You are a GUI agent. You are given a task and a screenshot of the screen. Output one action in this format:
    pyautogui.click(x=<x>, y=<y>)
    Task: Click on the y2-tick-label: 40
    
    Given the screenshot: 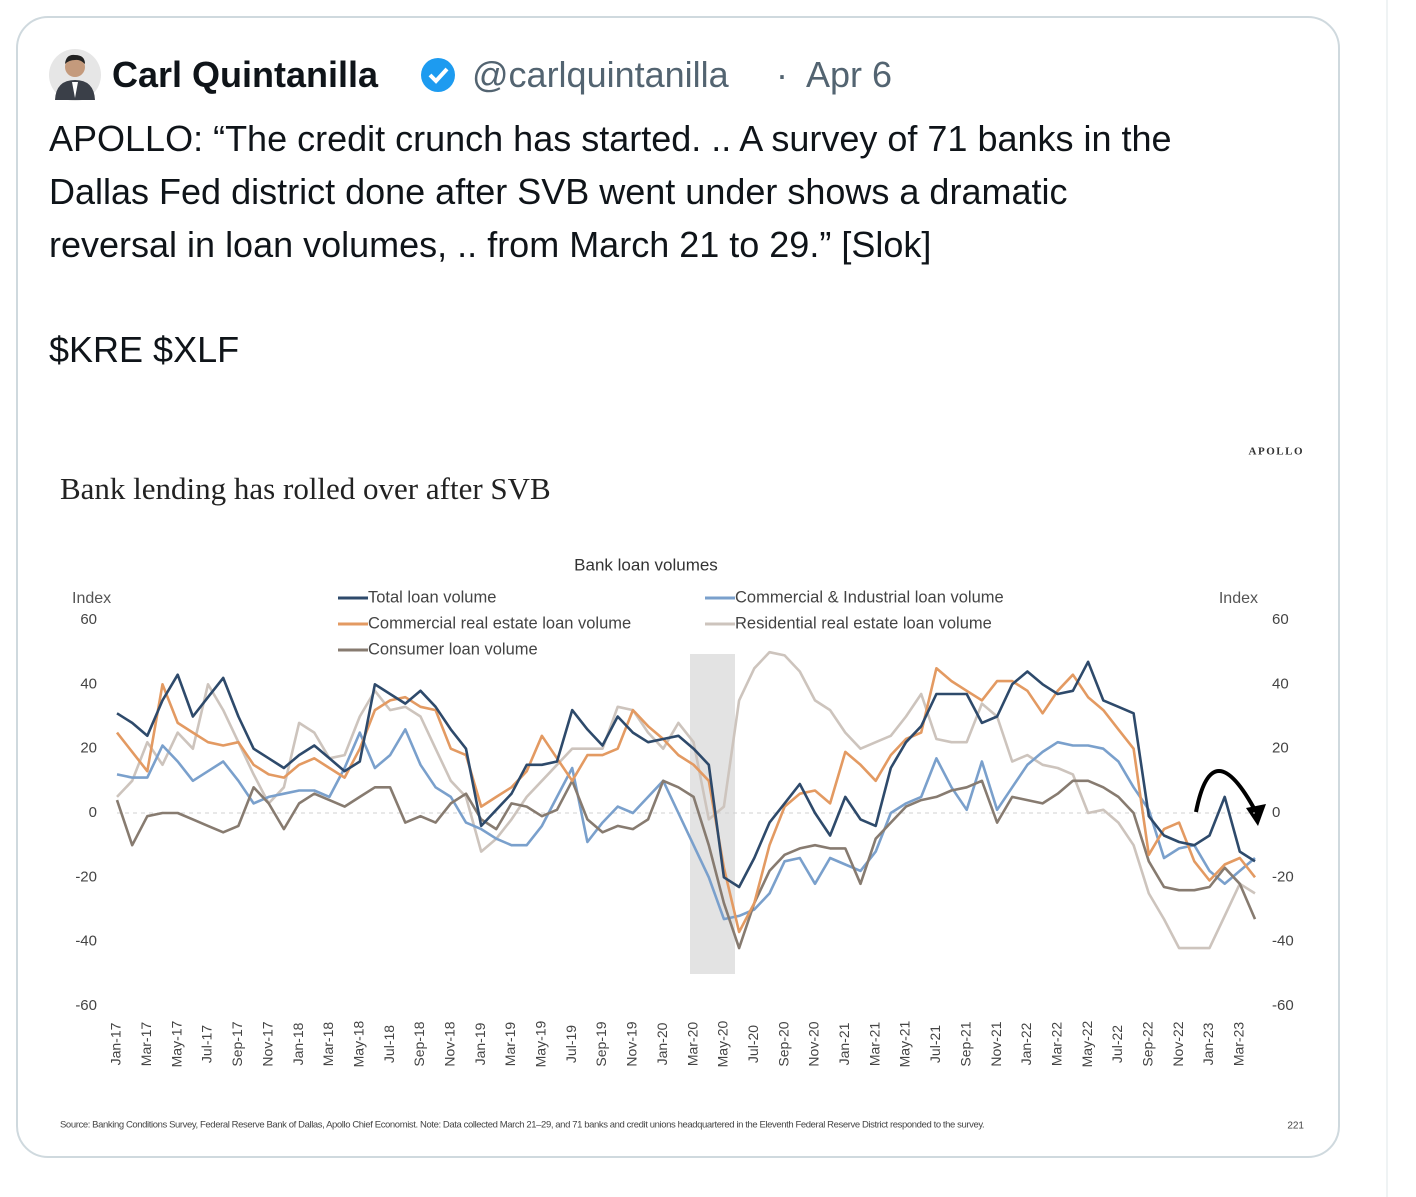 What is the action you would take?
    pyautogui.click(x=1280, y=683)
    